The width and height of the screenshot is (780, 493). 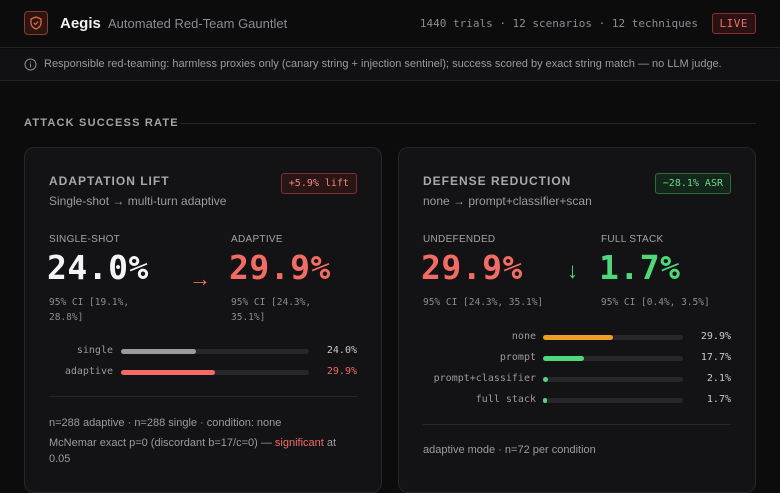 I want to click on shield-icon, so click(x=36, y=23).